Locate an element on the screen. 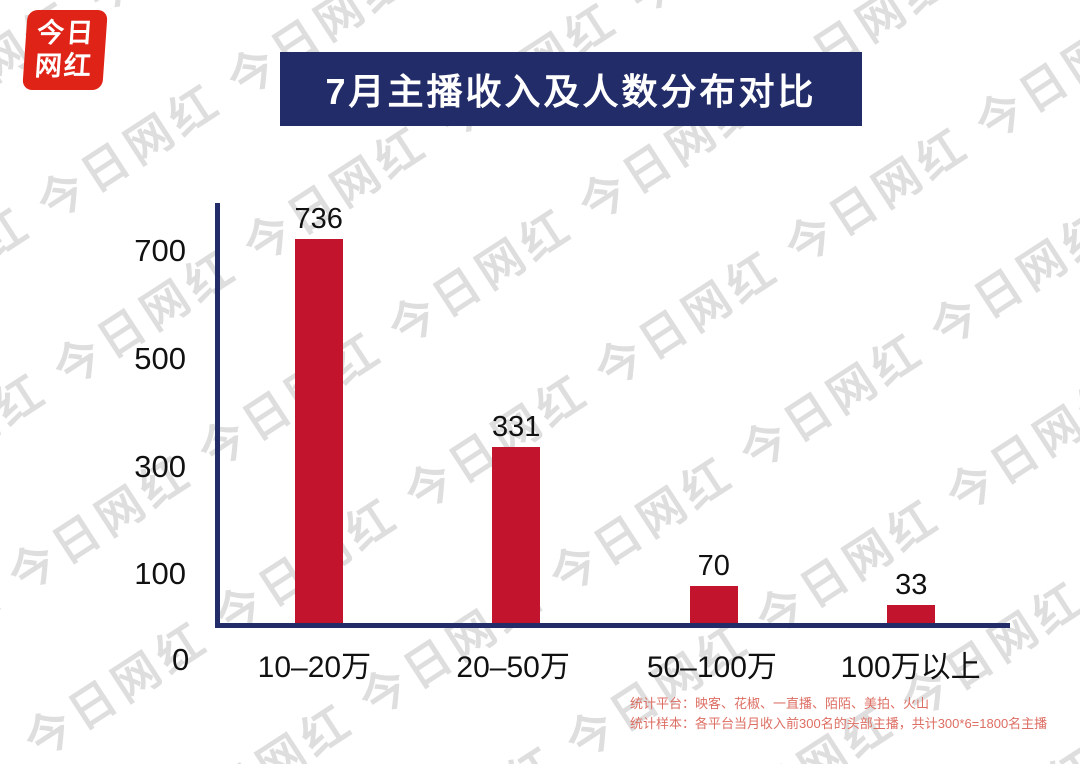  y-tick-label: 100 is located at coordinates (160, 574).